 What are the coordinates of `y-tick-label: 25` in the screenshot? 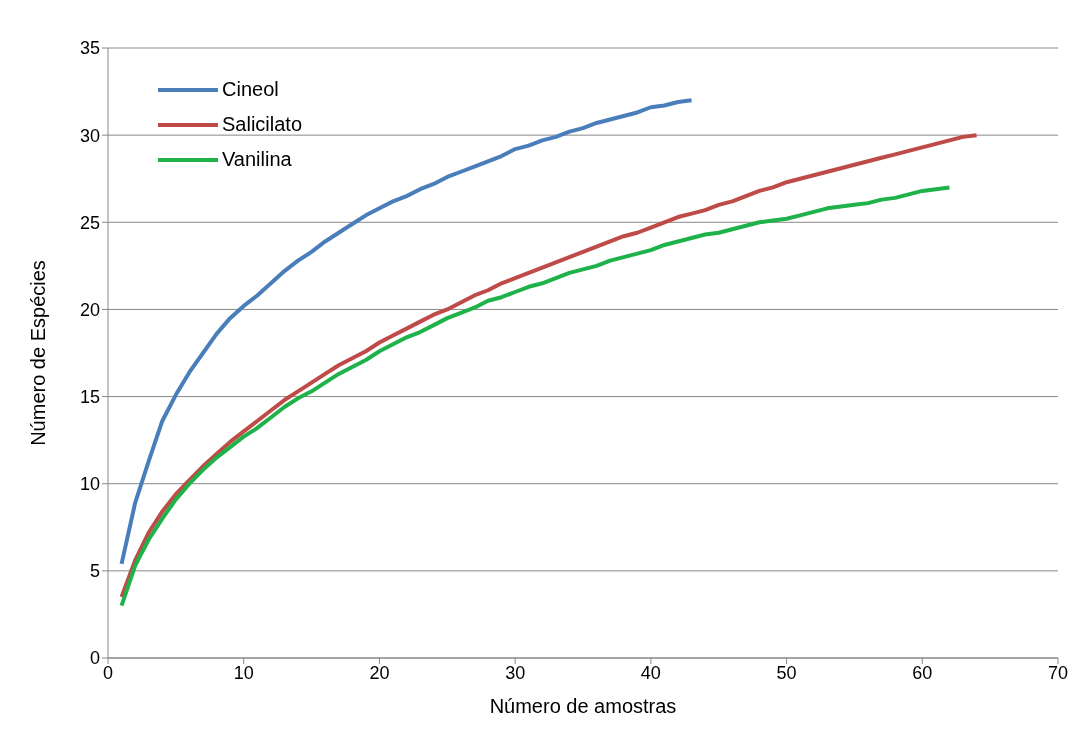 It's located at (89, 222).